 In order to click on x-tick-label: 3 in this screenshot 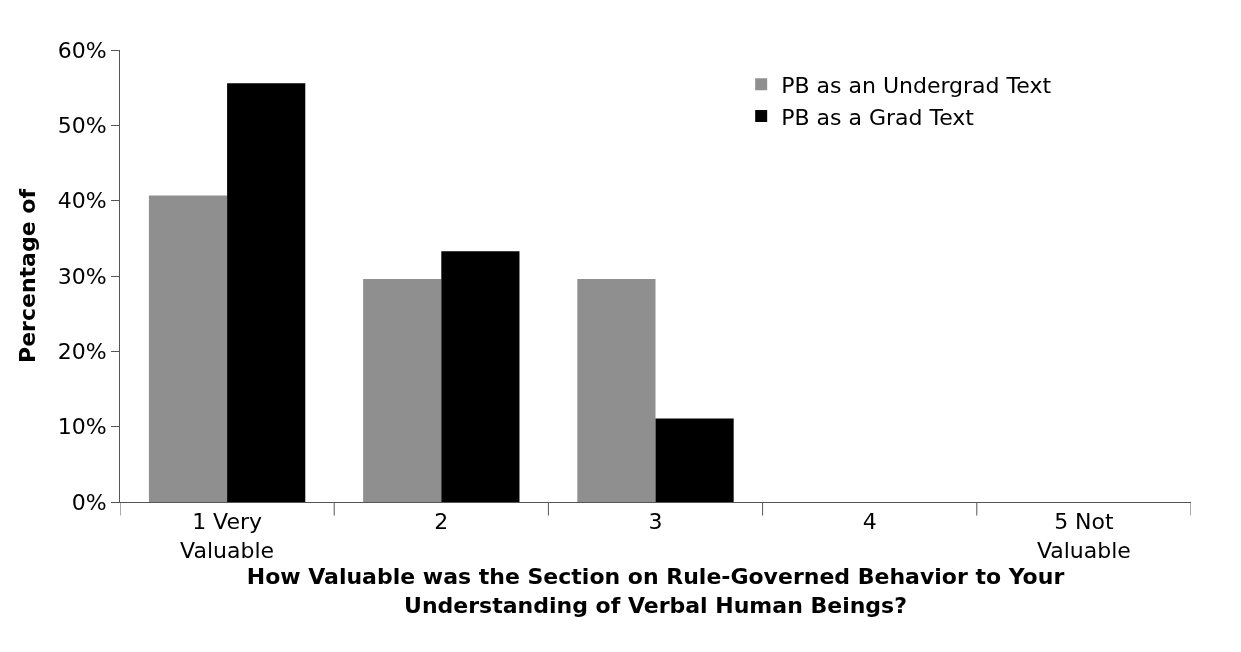, I will do `click(655, 522)`.